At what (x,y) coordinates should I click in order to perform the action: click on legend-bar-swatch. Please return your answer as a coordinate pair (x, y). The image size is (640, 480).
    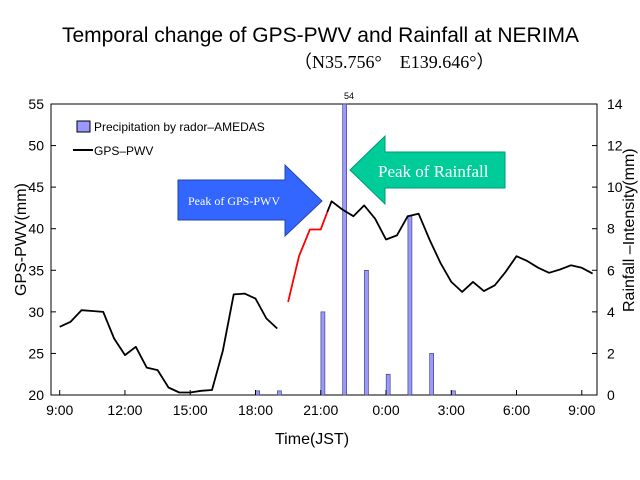
    Looking at the image, I should click on (83, 126).